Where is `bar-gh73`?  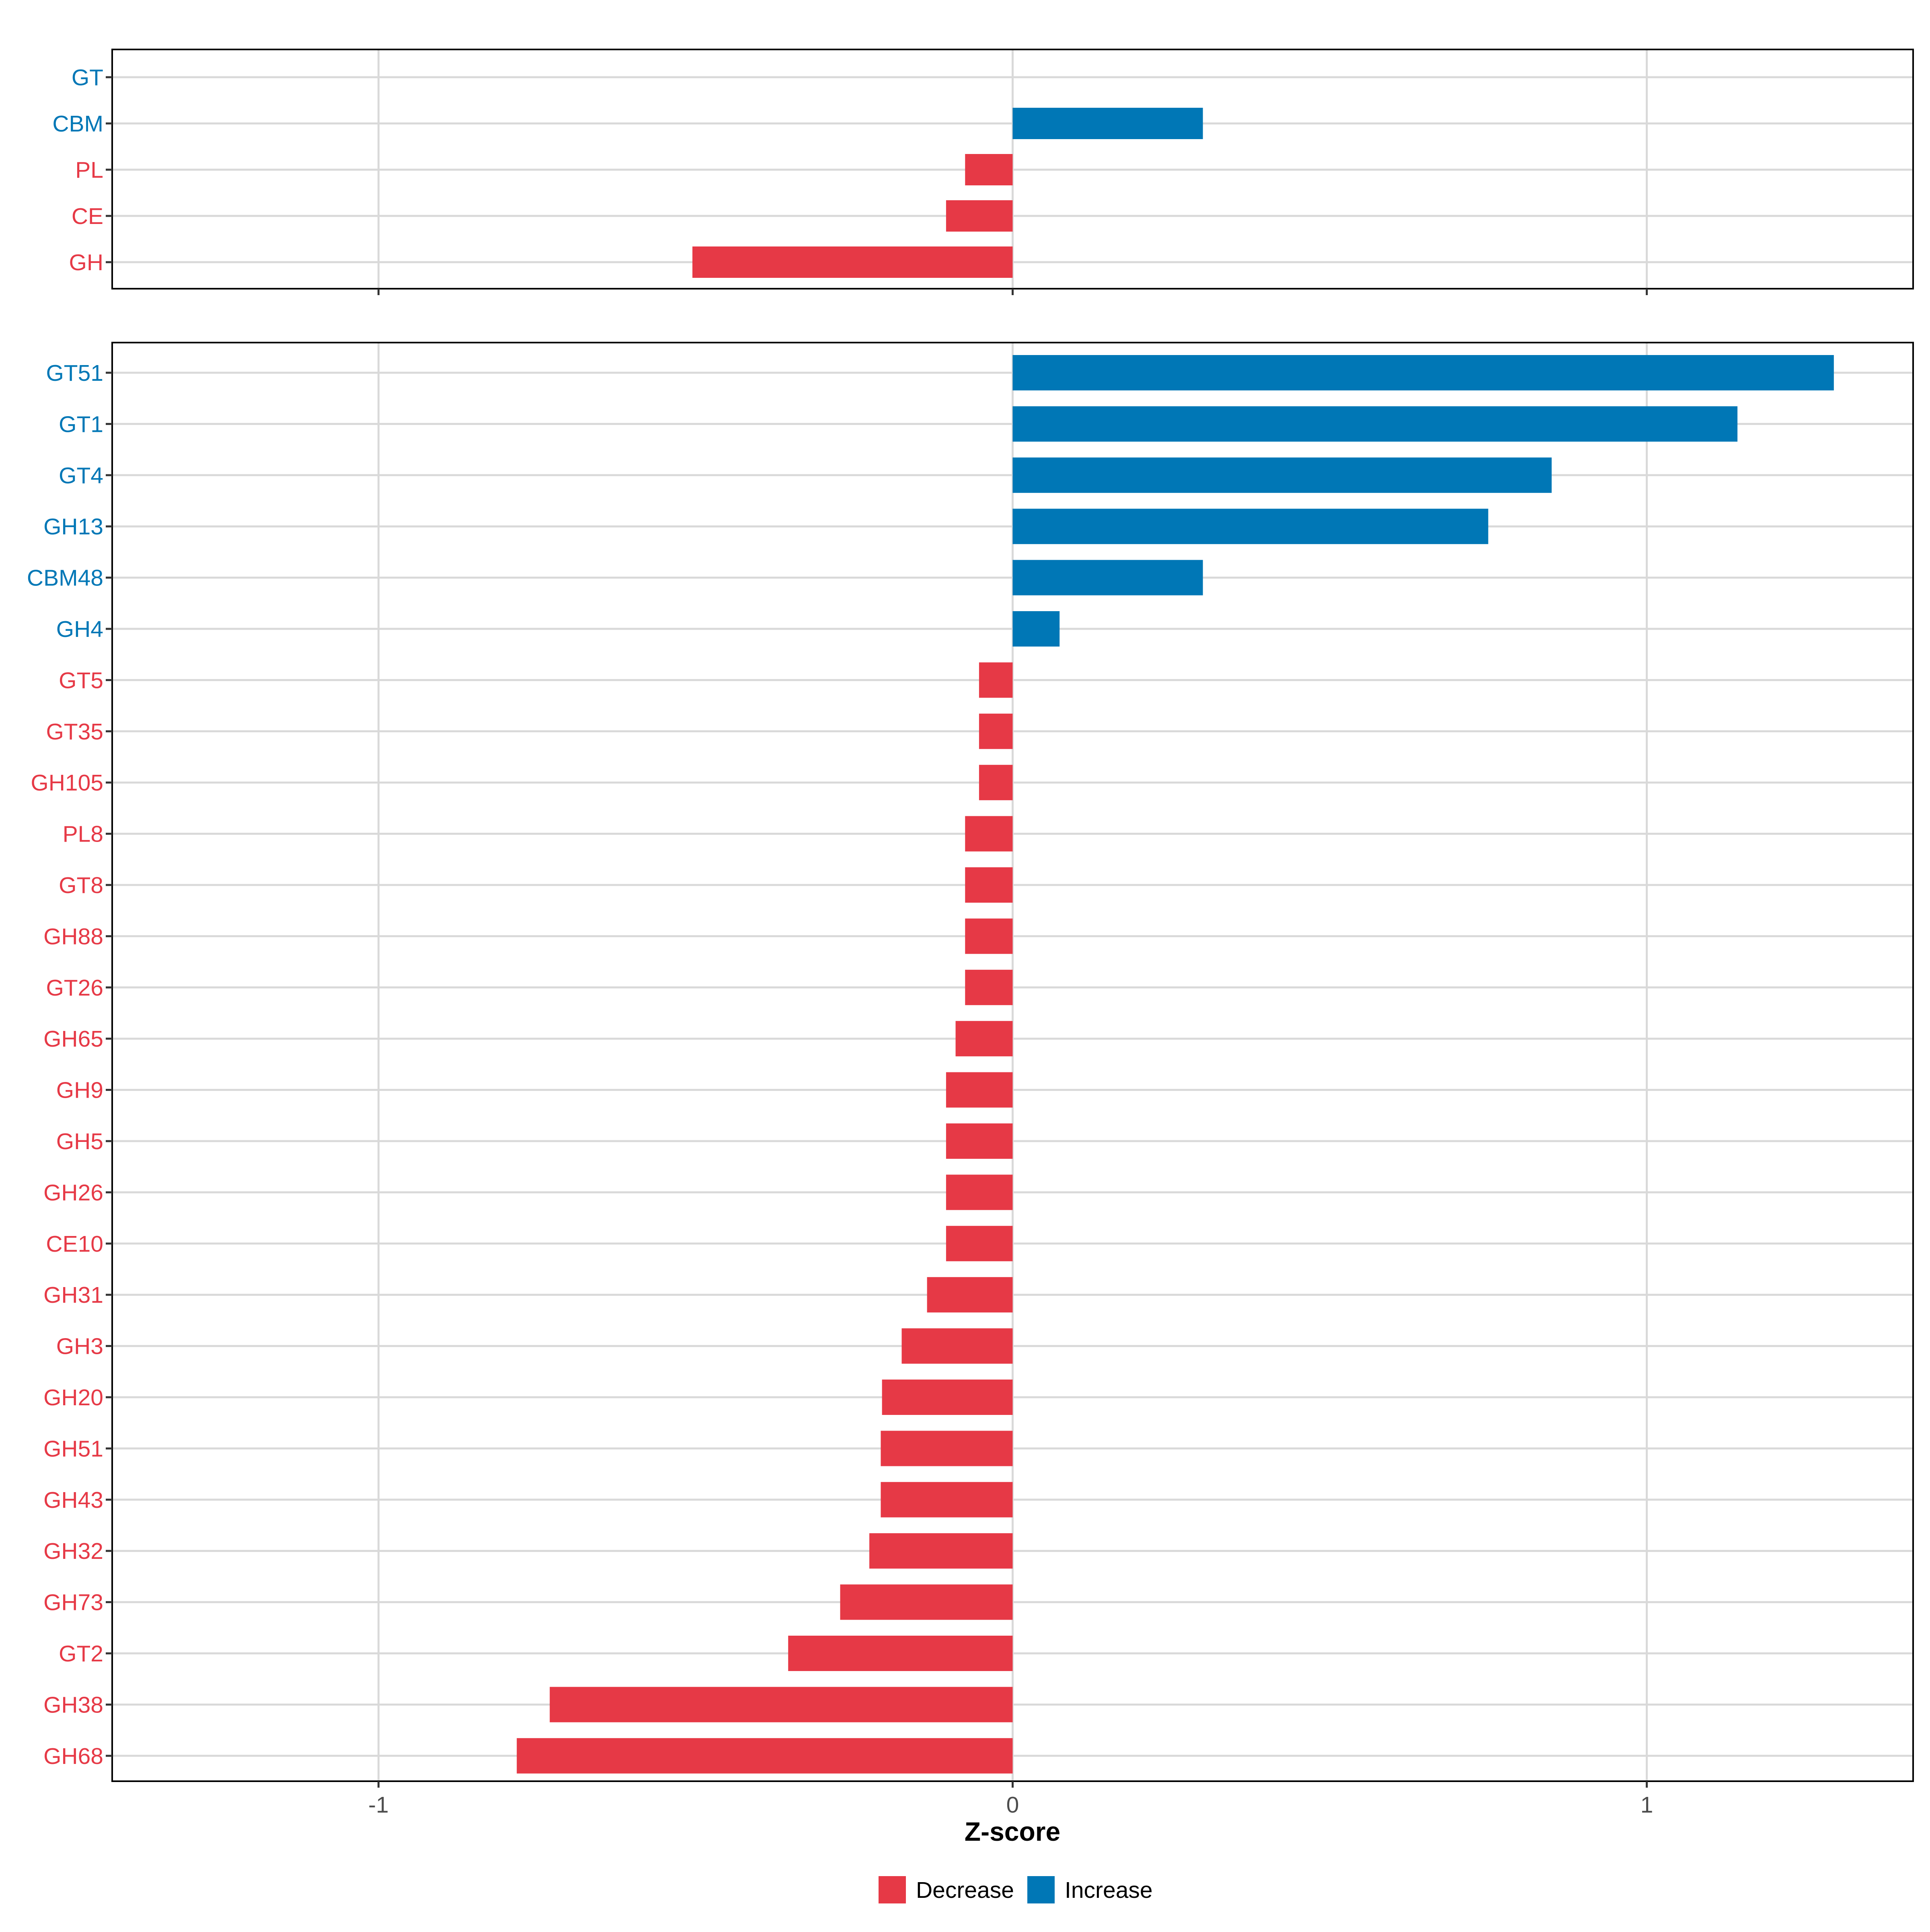
bar-gh73 is located at coordinates (926, 1602).